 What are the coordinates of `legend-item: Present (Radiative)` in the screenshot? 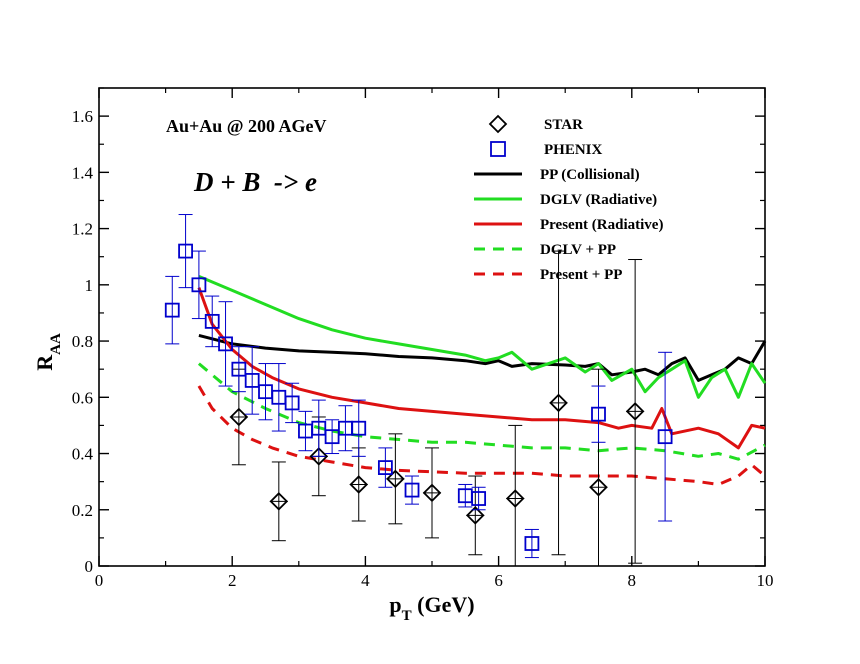 It's located at (568, 225).